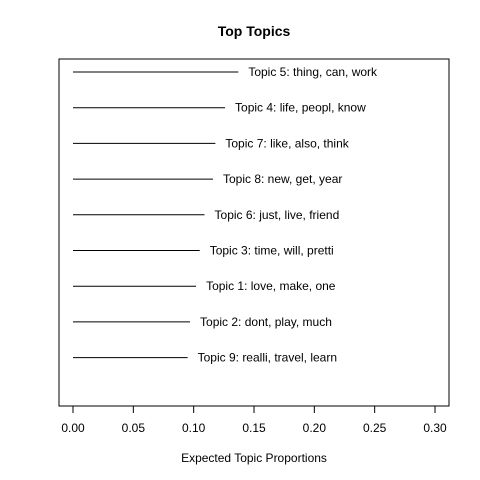 The height and width of the screenshot is (480, 480). Describe the element at coordinates (300, 108) in the screenshot. I see `bar-label-2: Topic 4: life, peopl, know` at that location.